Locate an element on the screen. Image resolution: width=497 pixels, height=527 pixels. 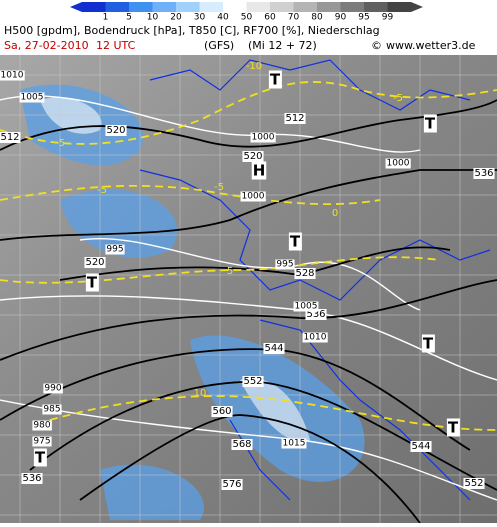
temperature-label: 5 is located at coordinates (230, 271).